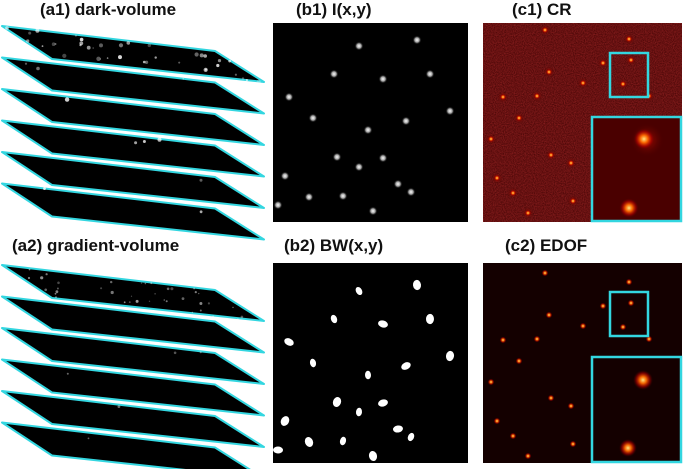 This screenshot has width=685, height=469. Describe the element at coordinates (334, 245) in the screenshot. I see `title-b2: (b2) BW(x,y)` at that location.